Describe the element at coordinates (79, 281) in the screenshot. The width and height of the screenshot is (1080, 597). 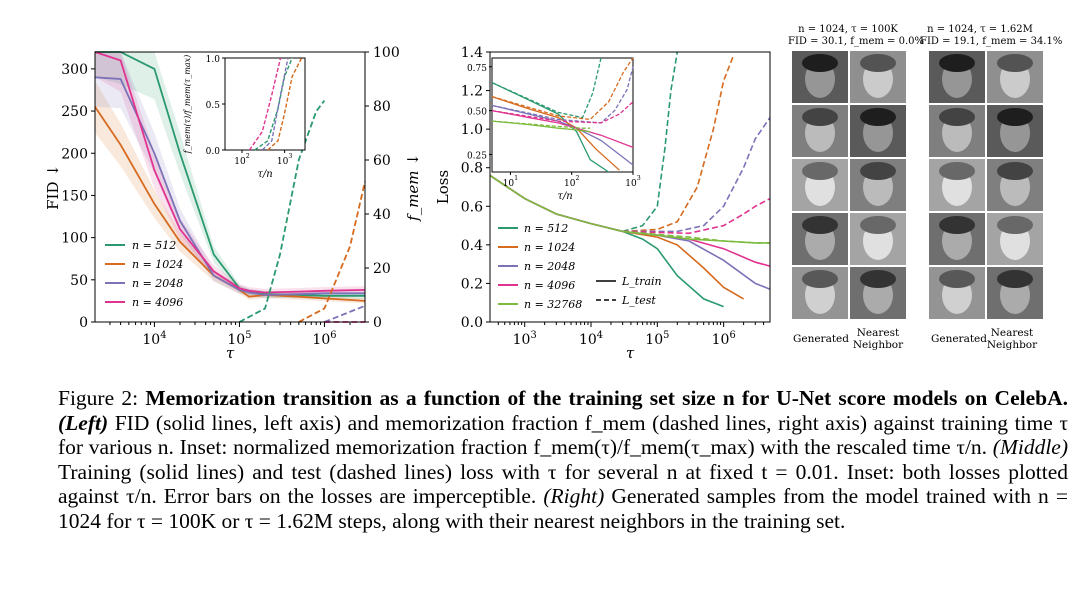
I see `left-ytick-label-1: 50` at that location.